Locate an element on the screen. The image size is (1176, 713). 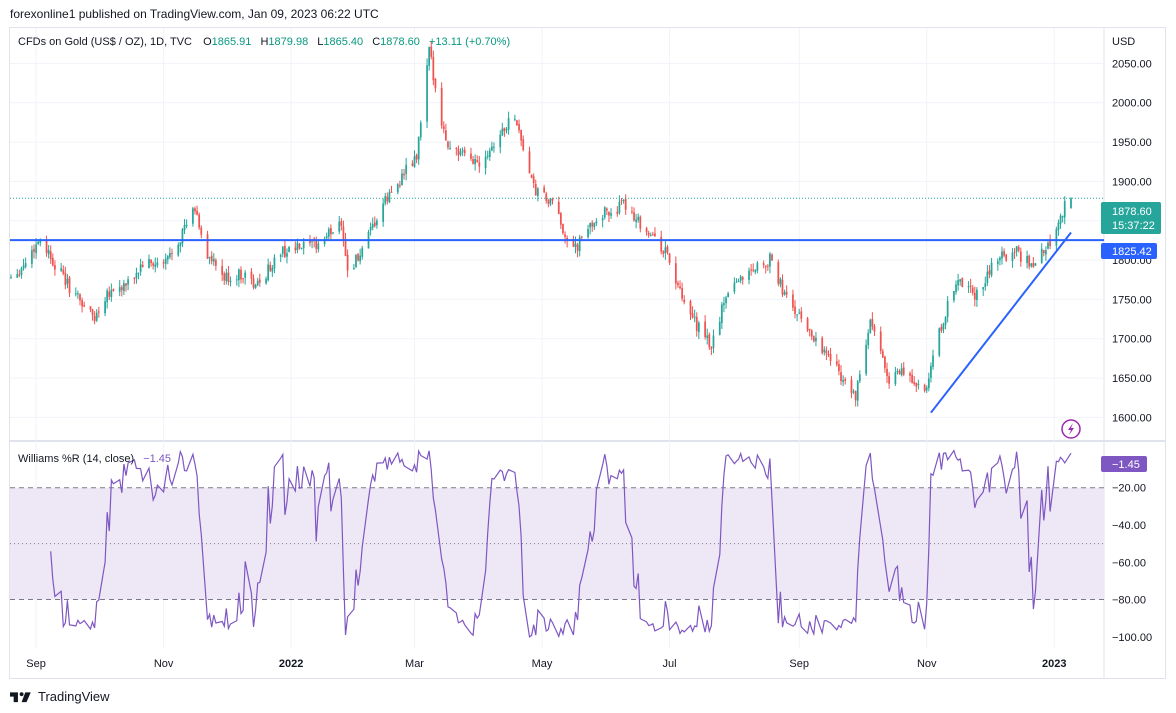
support-badge: 1825.42 is located at coordinates (1129, 251).